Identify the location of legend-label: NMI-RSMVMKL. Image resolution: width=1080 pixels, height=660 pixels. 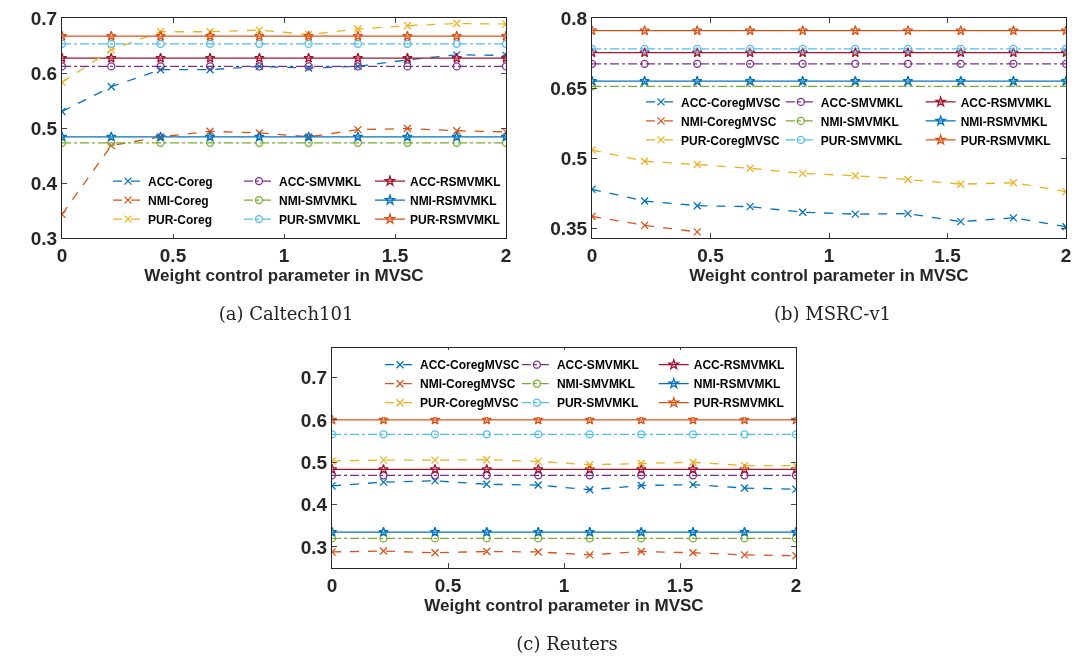
(737, 384).